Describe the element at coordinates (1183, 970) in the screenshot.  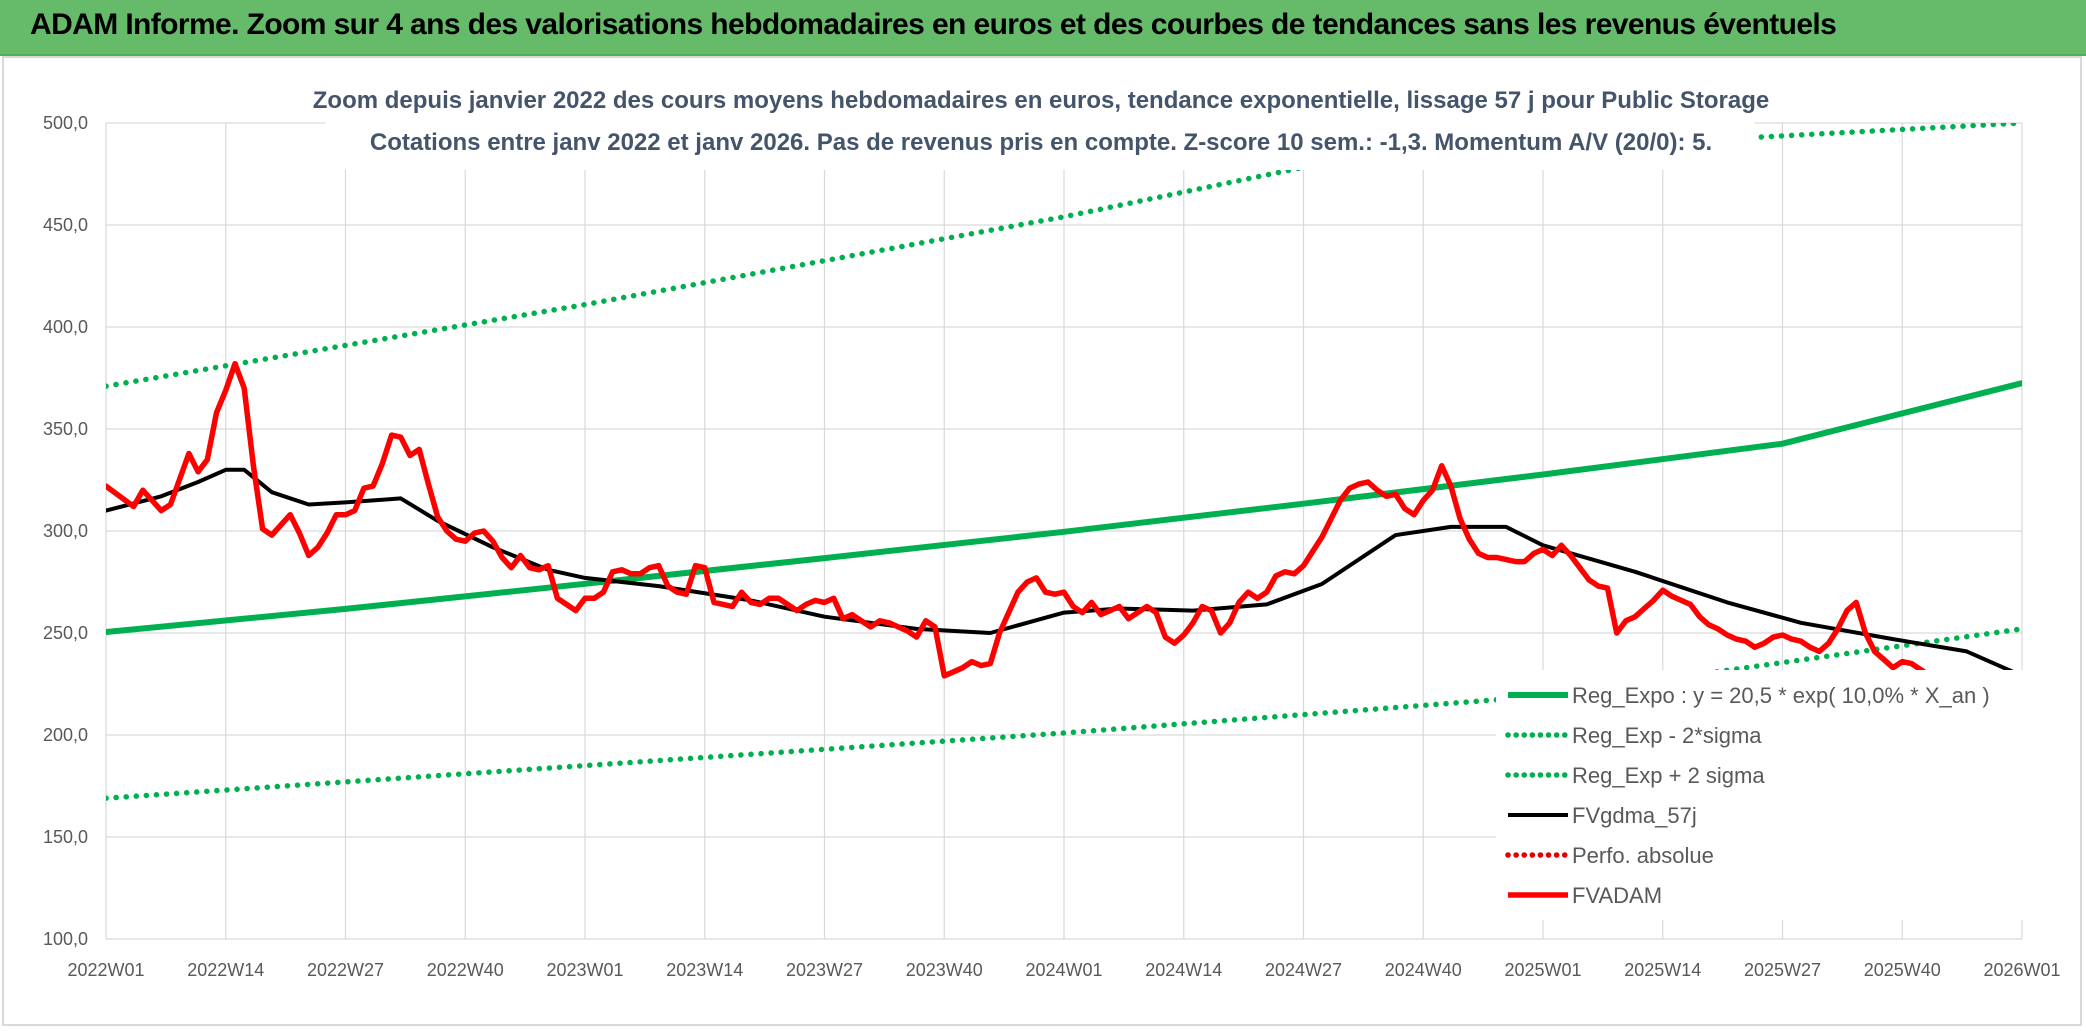
I see `x-tick-label: 2024W14` at that location.